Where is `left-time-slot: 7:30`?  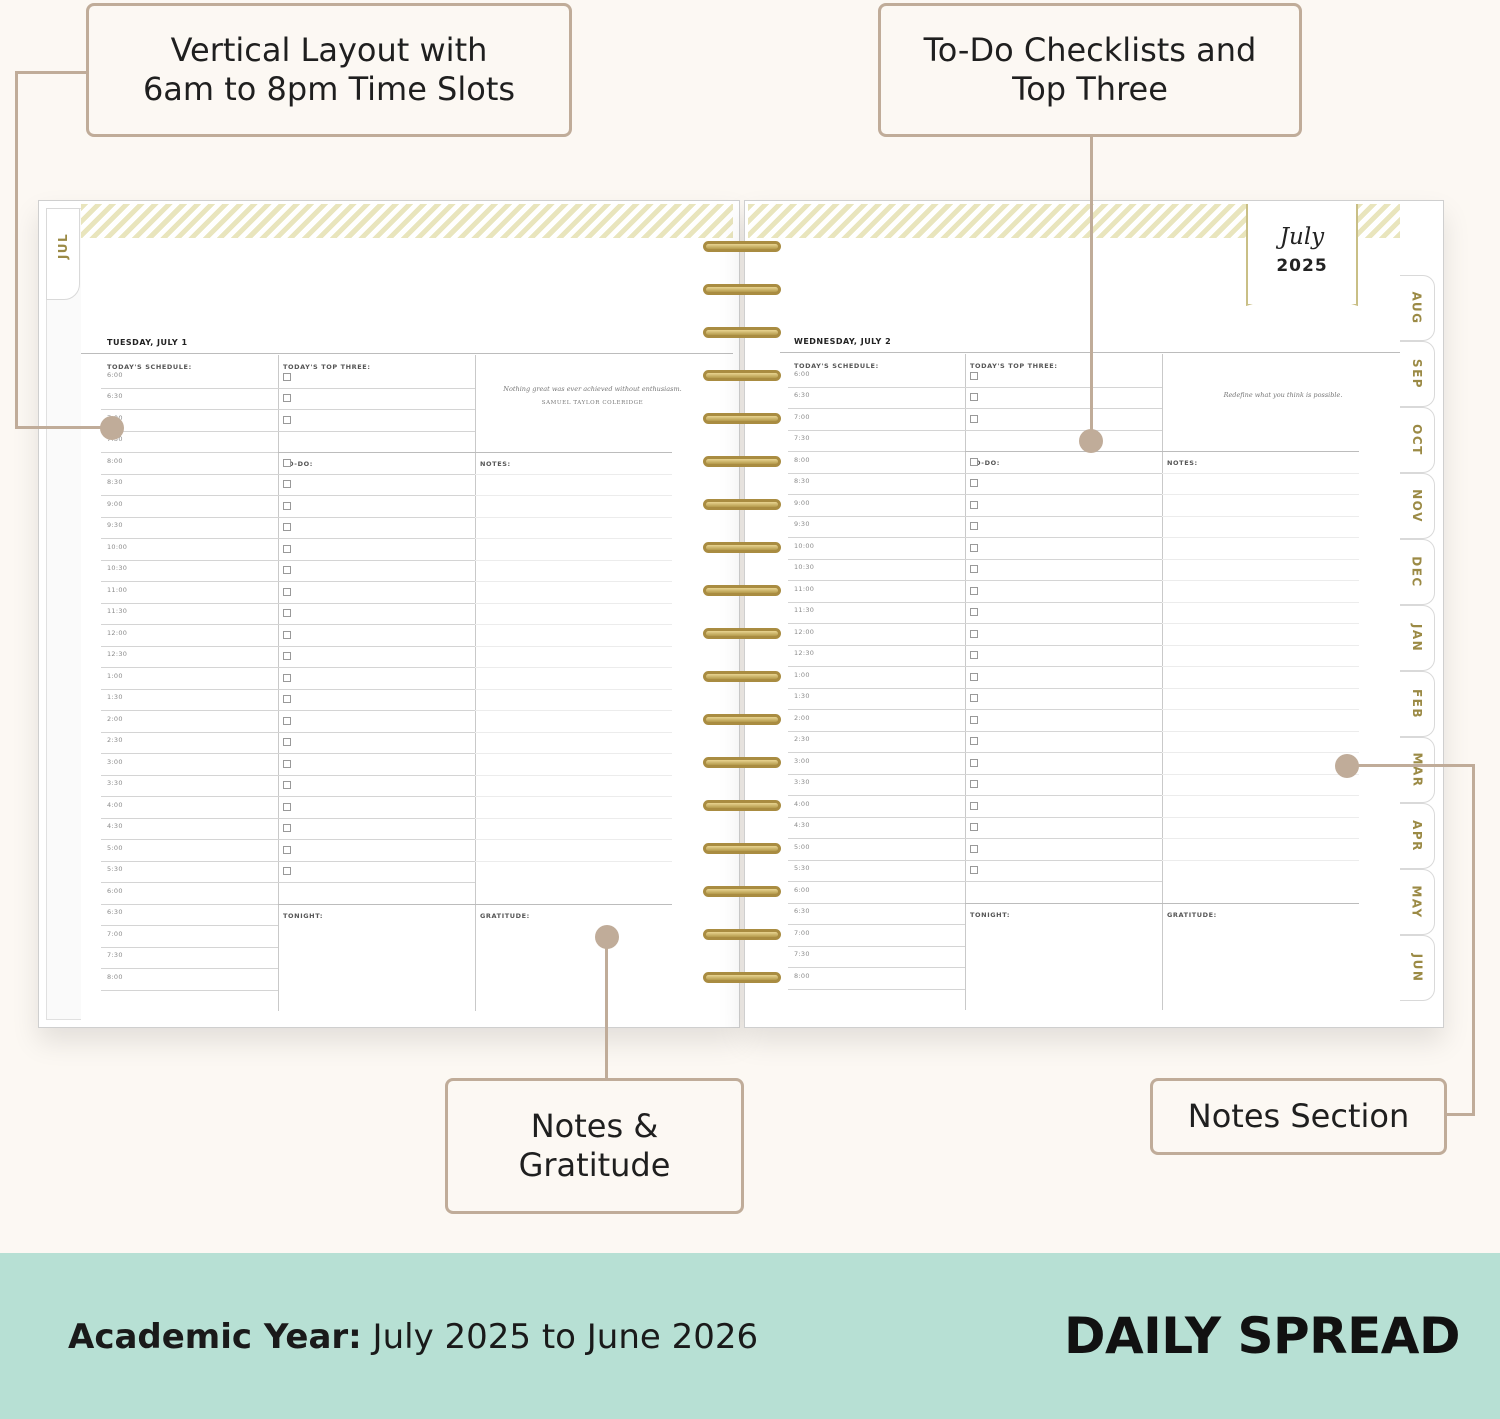 left-time-slot: 7:30 is located at coordinates (115, 955).